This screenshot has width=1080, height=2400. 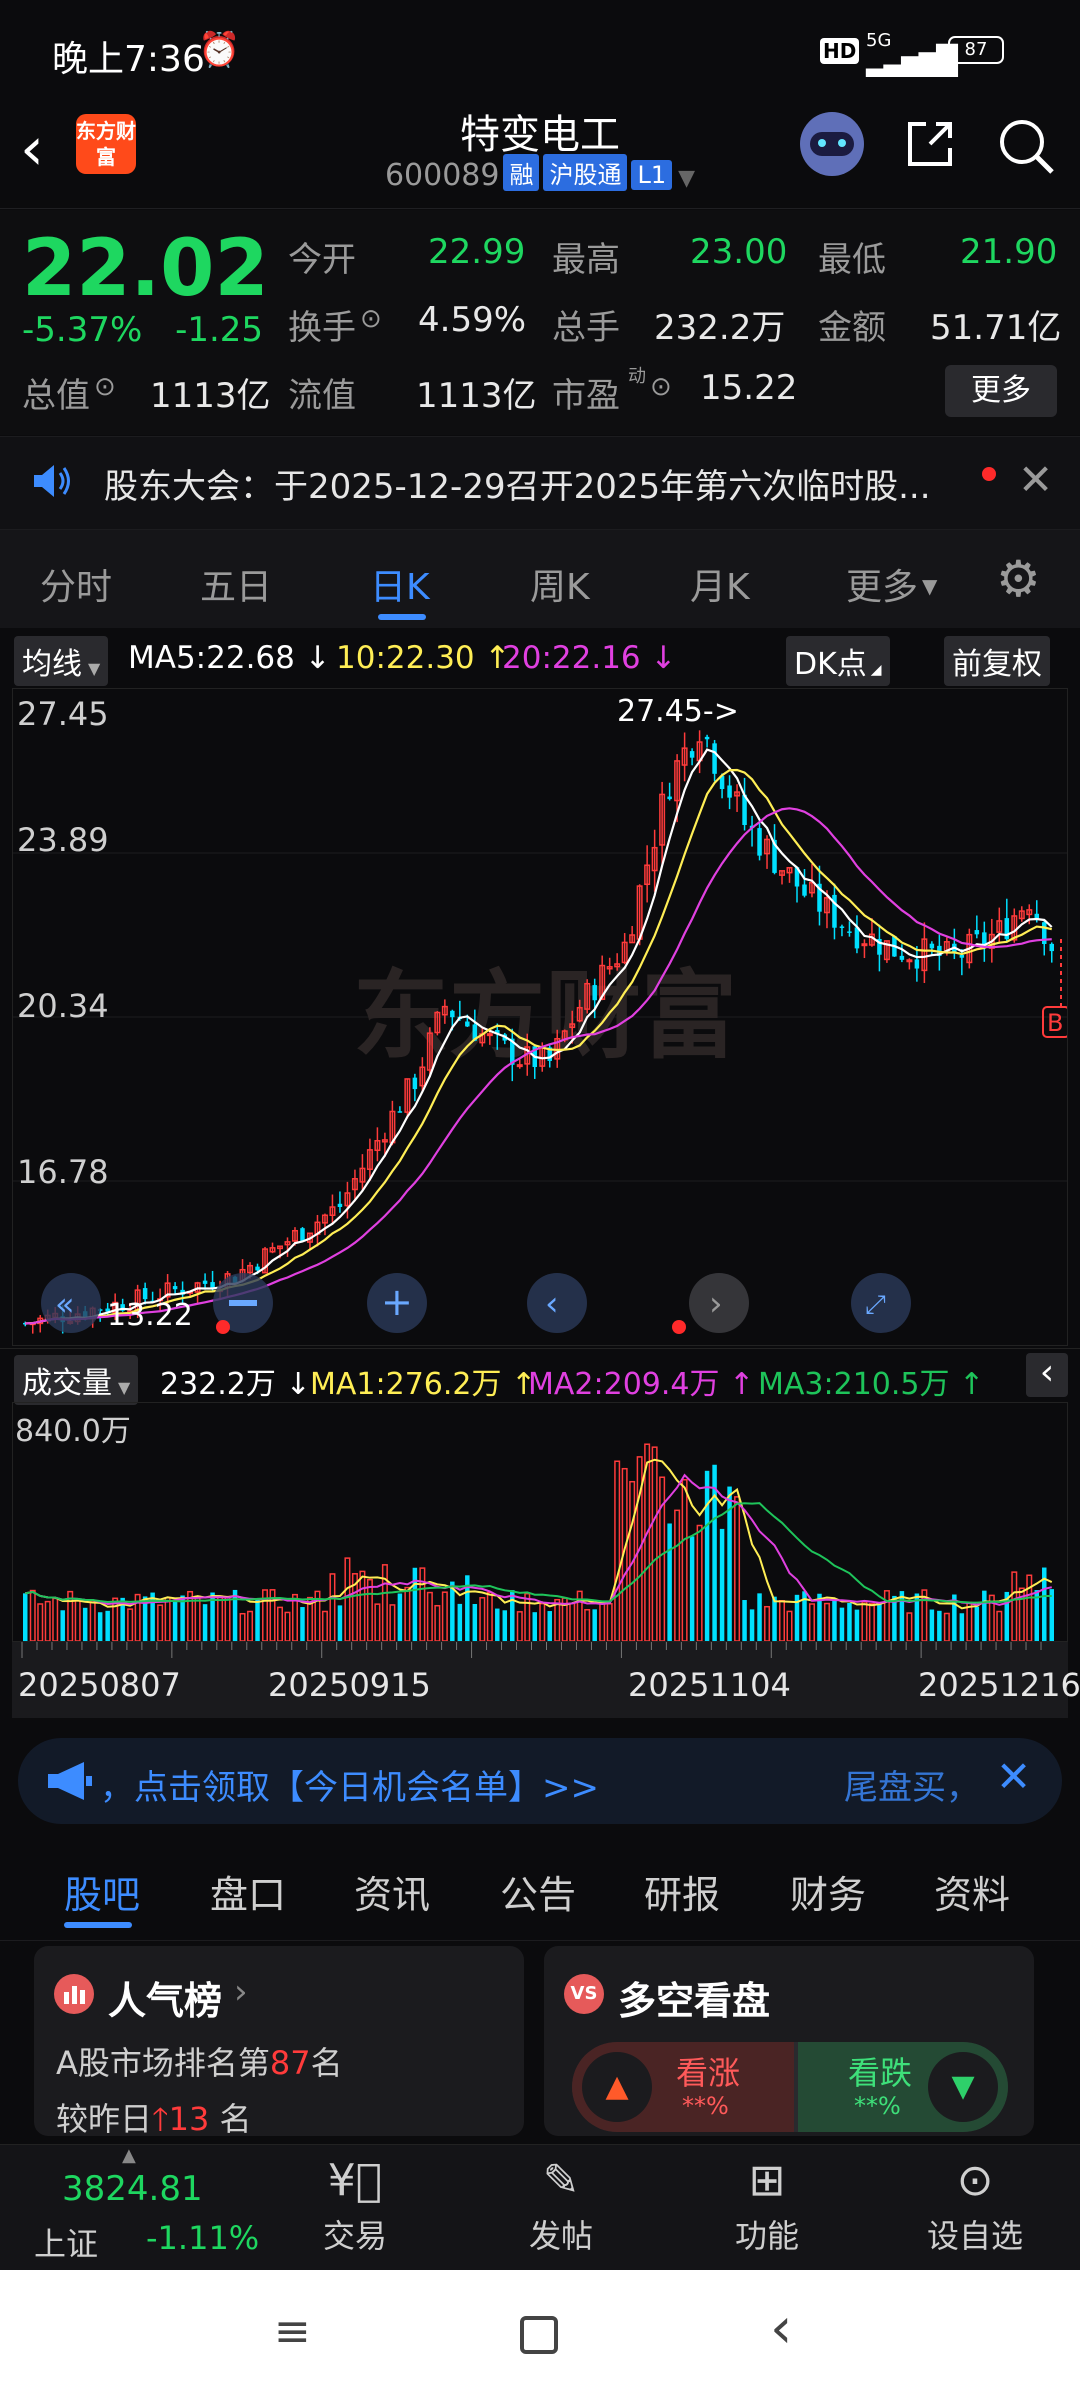 What do you see at coordinates (32, 149) in the screenshot?
I see `back-icon: ‹` at bounding box center [32, 149].